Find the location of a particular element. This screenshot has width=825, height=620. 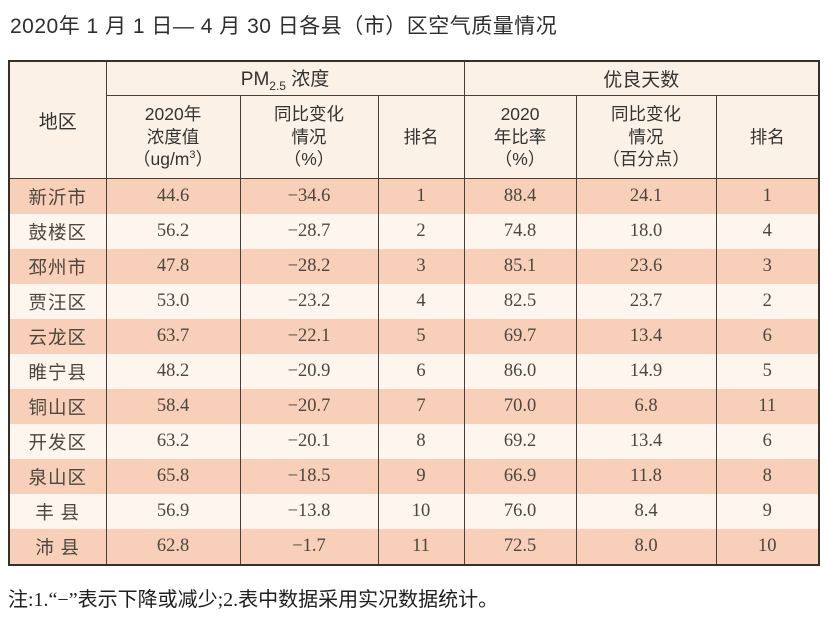

header-good-ratio-line2: 年比率 is located at coordinates (520, 136).